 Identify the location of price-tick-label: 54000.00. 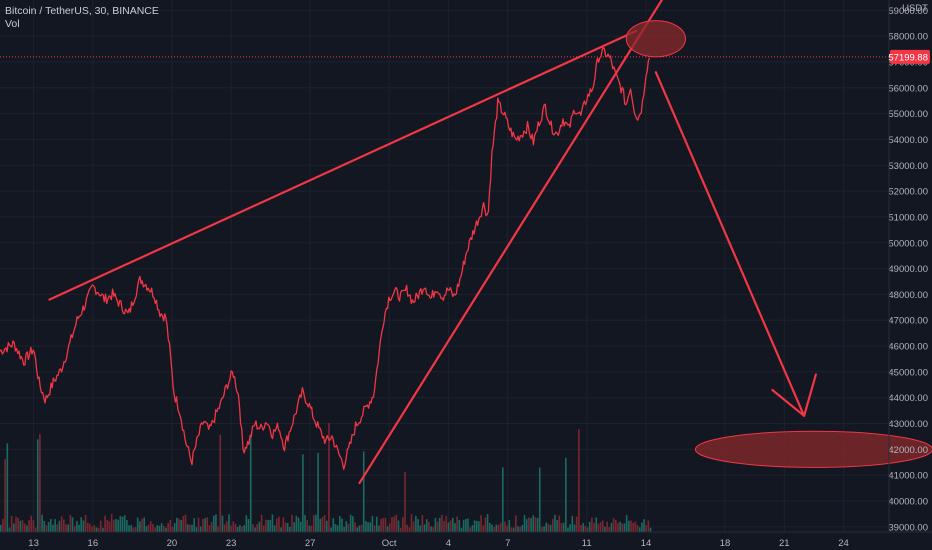
(908, 140).